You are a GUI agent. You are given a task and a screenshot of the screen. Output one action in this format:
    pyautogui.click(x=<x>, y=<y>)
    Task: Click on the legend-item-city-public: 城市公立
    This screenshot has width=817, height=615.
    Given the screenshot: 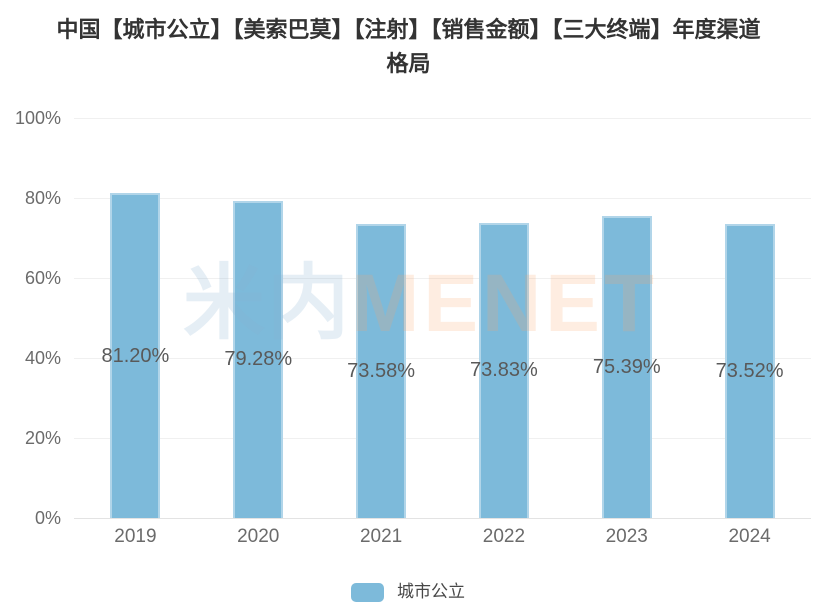 What is the action you would take?
    pyautogui.click(x=408, y=592)
    